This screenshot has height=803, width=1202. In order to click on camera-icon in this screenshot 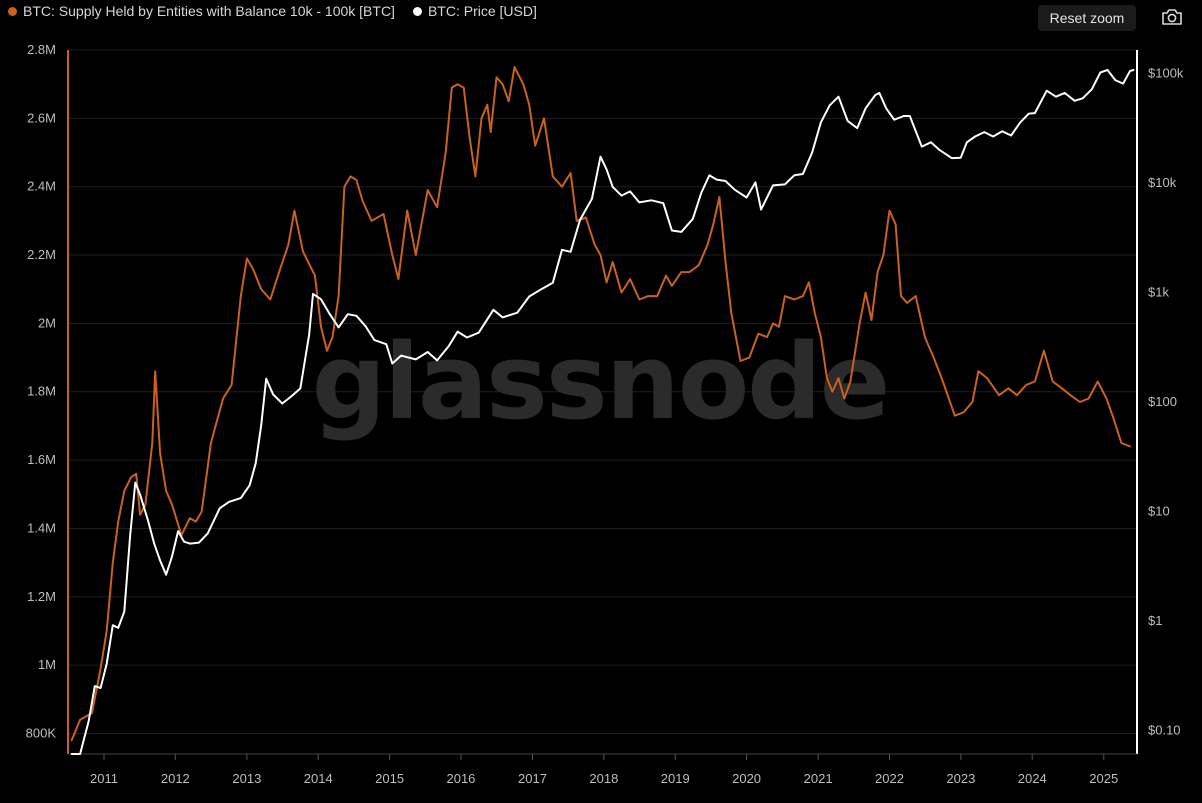, I will do `click(1172, 17)`.